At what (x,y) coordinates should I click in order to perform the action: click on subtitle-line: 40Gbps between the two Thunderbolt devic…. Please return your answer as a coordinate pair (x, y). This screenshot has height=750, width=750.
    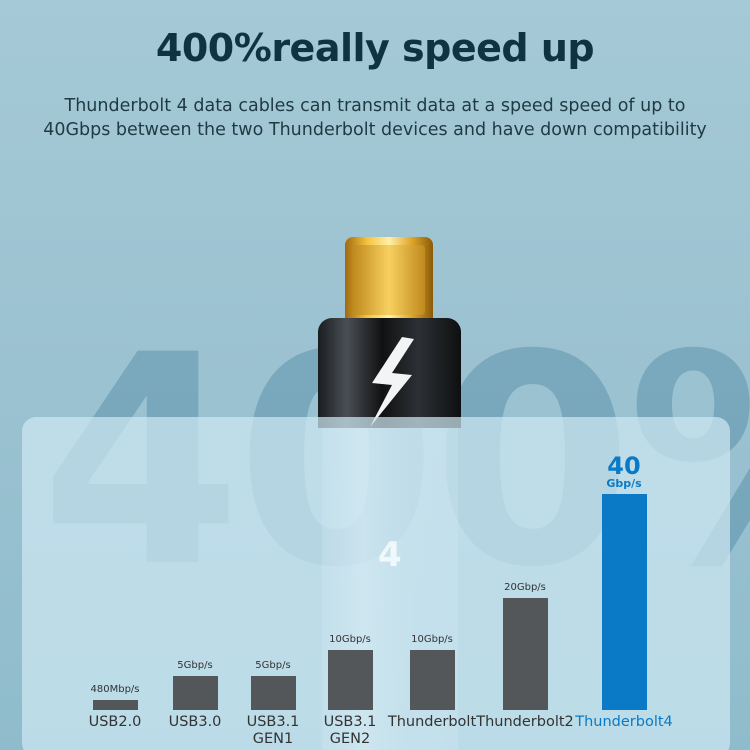
    Looking at the image, I should click on (375, 130).